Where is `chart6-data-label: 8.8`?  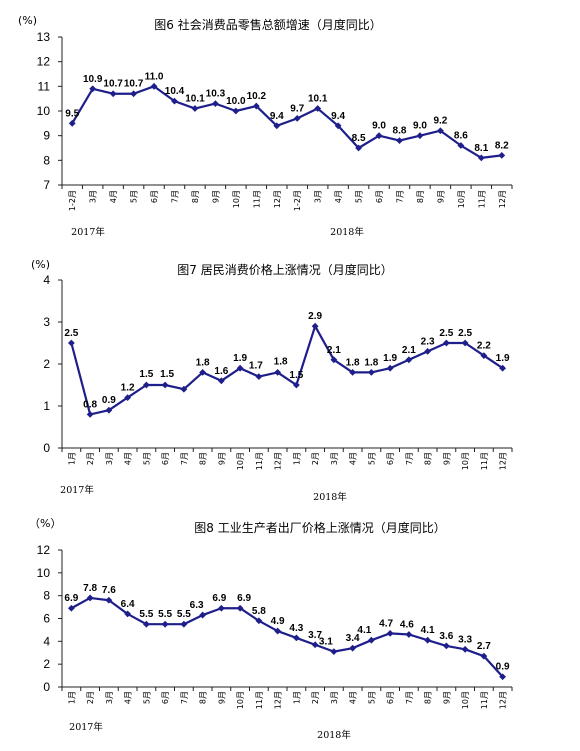 chart6-data-label: 8.8 is located at coordinates (400, 131).